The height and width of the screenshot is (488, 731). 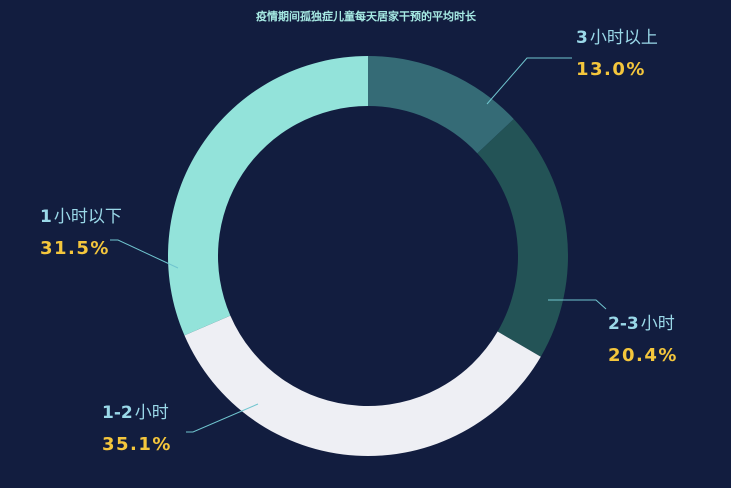 I want to click on slice-label-4: 1 小时以下, so click(x=81, y=217).